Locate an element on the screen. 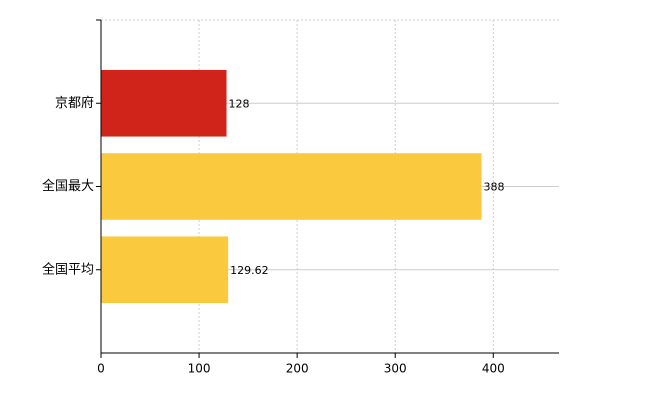 This screenshot has height=400, width=650. x-tick-label: 0 is located at coordinates (101, 369).